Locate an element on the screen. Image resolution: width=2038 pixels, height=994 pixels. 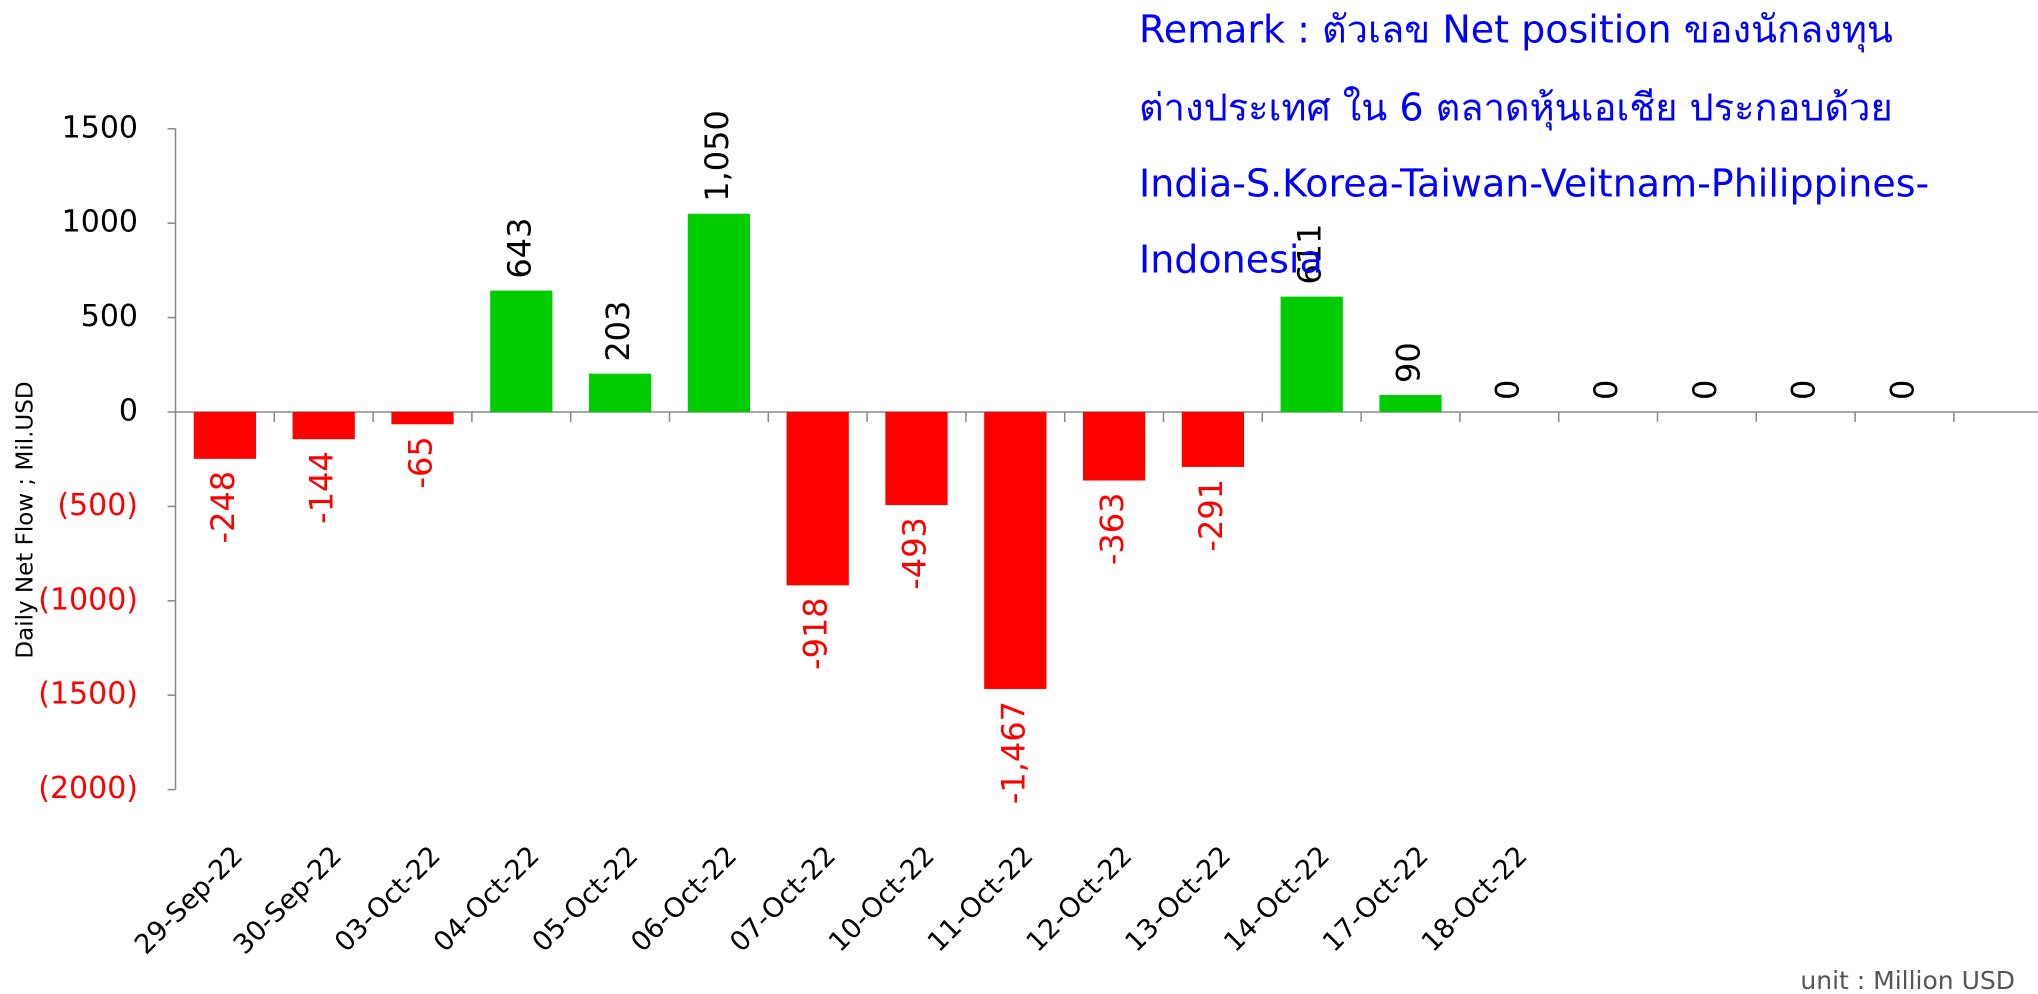
remark-line: Remark : ตัวเลข Net position ของนักลงทุน is located at coordinates (1516, 30).